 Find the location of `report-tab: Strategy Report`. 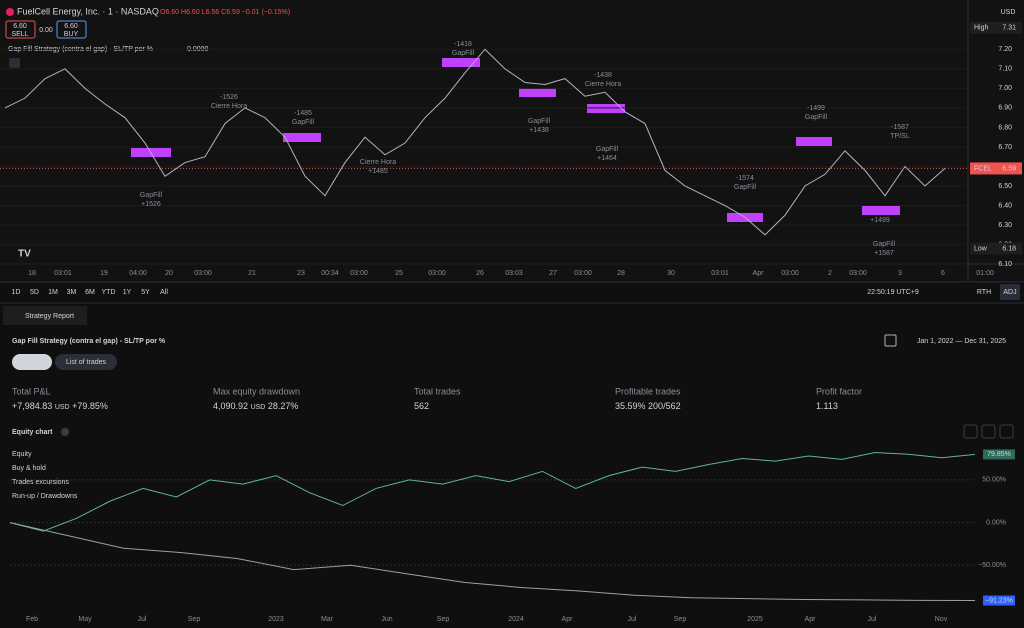

report-tab: Strategy Report is located at coordinates (49, 316).